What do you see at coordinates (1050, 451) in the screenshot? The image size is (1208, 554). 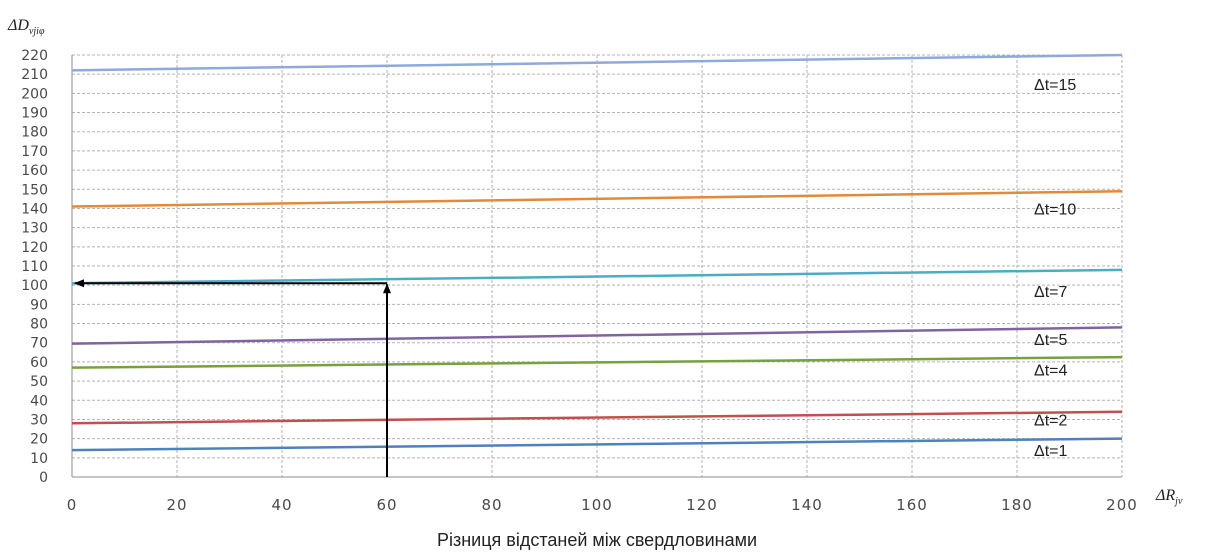 I see `series-label: Δt=1` at bounding box center [1050, 451].